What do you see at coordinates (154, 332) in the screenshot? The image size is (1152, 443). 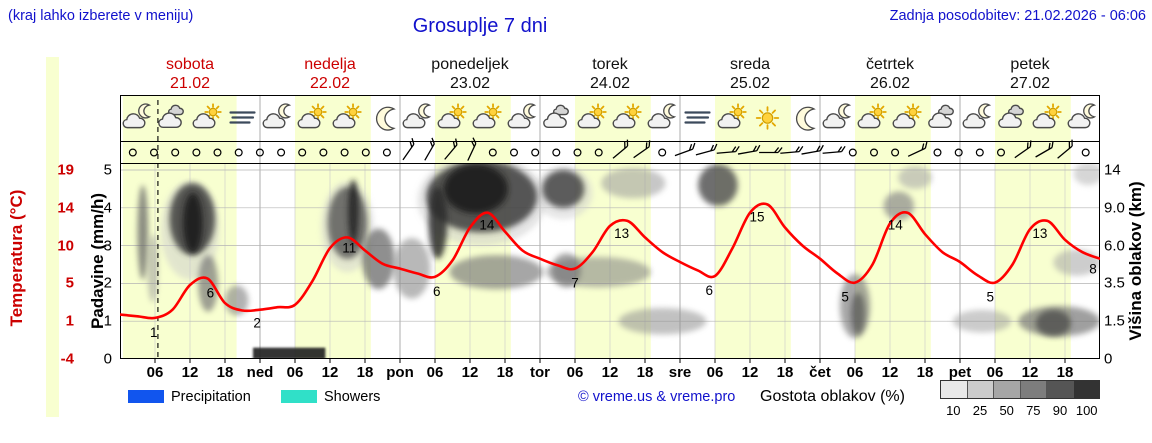 I see `temp-value-label: 1` at bounding box center [154, 332].